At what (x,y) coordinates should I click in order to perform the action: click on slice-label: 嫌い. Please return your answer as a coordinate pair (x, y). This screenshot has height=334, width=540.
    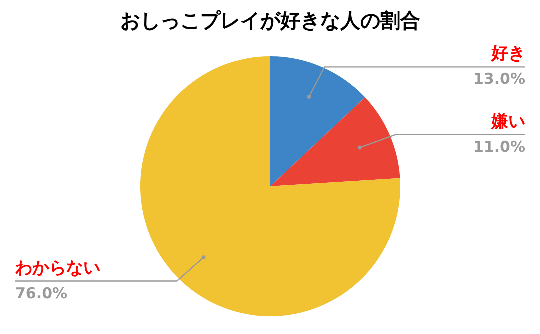
    Looking at the image, I should click on (508, 122).